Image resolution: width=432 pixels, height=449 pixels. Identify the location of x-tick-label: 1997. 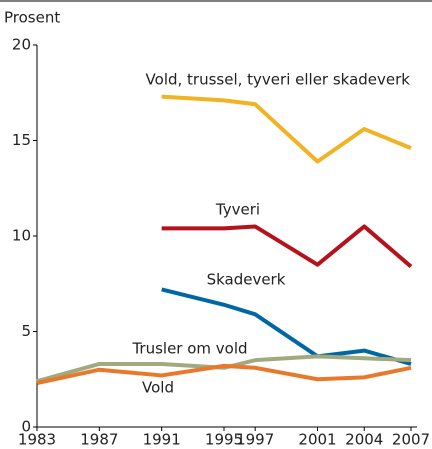
(255, 440).